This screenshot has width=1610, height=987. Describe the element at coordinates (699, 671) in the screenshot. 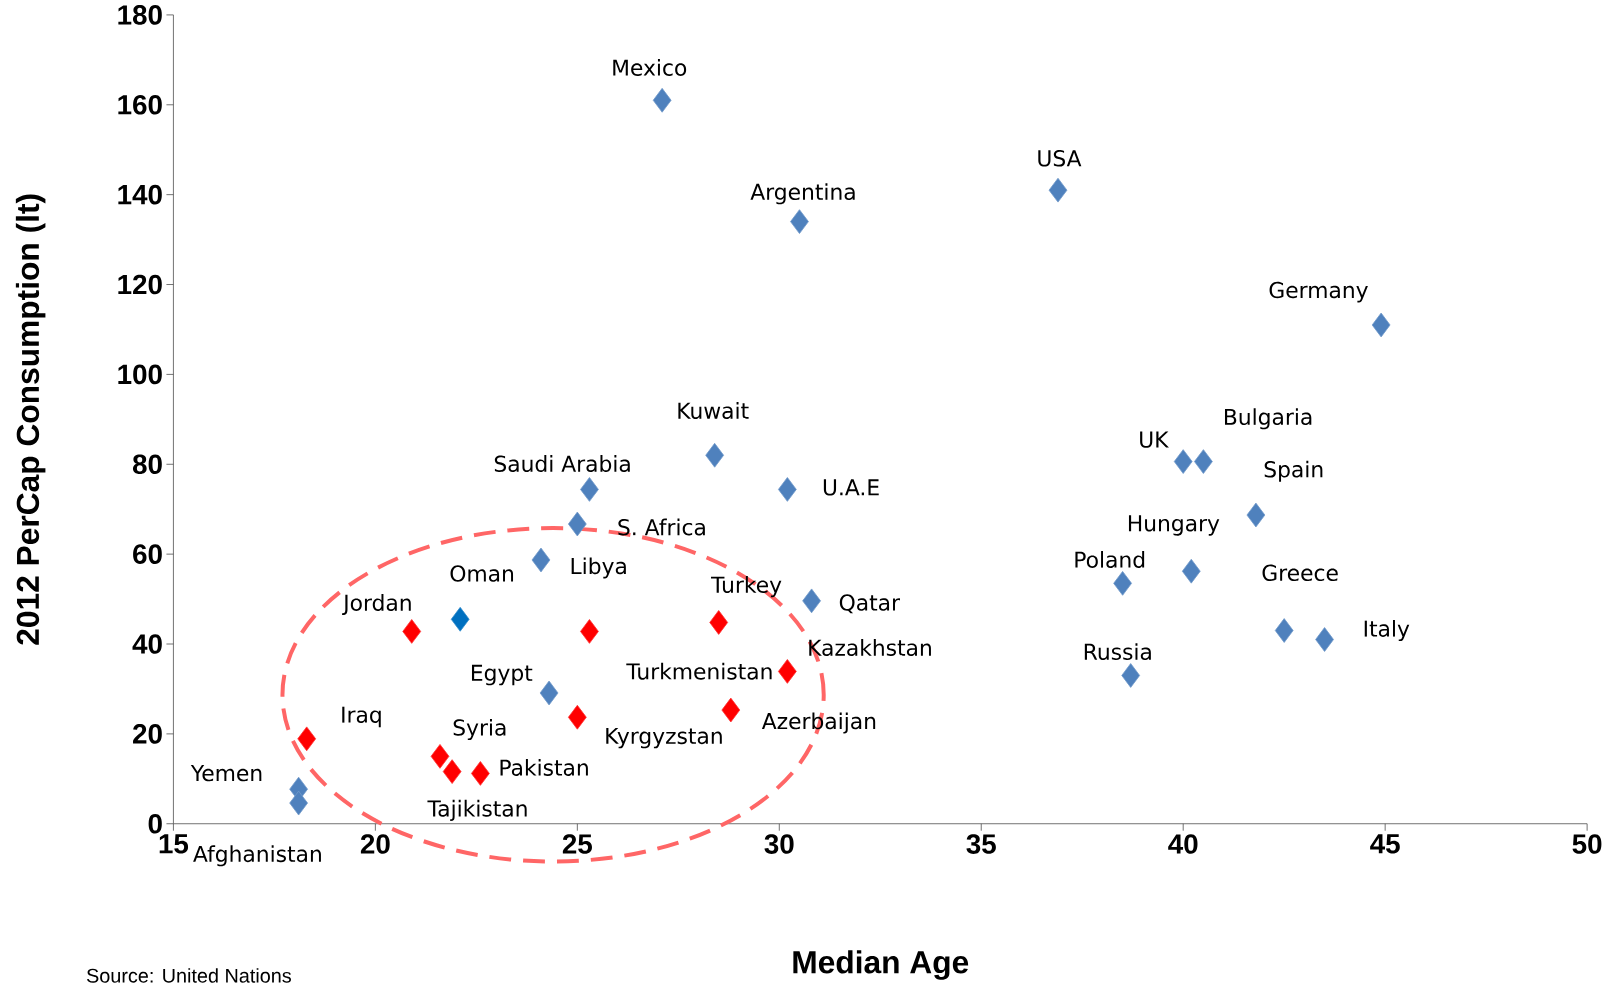

I see `annotation: Turkmenistan` at that location.